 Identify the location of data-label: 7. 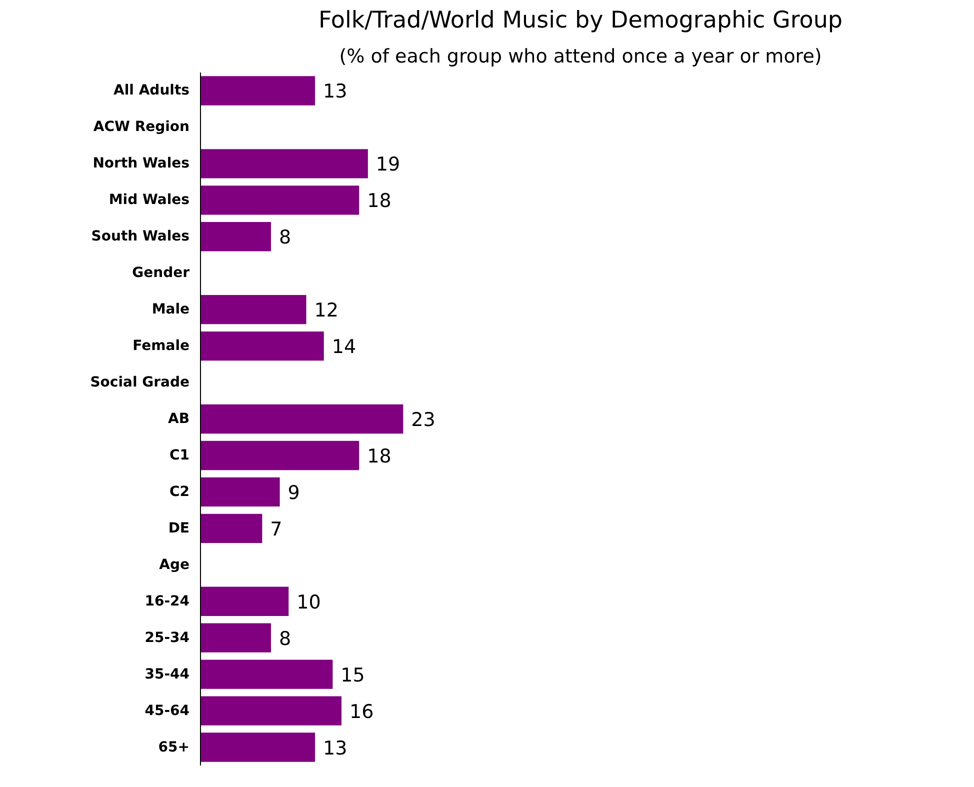
(276, 529).